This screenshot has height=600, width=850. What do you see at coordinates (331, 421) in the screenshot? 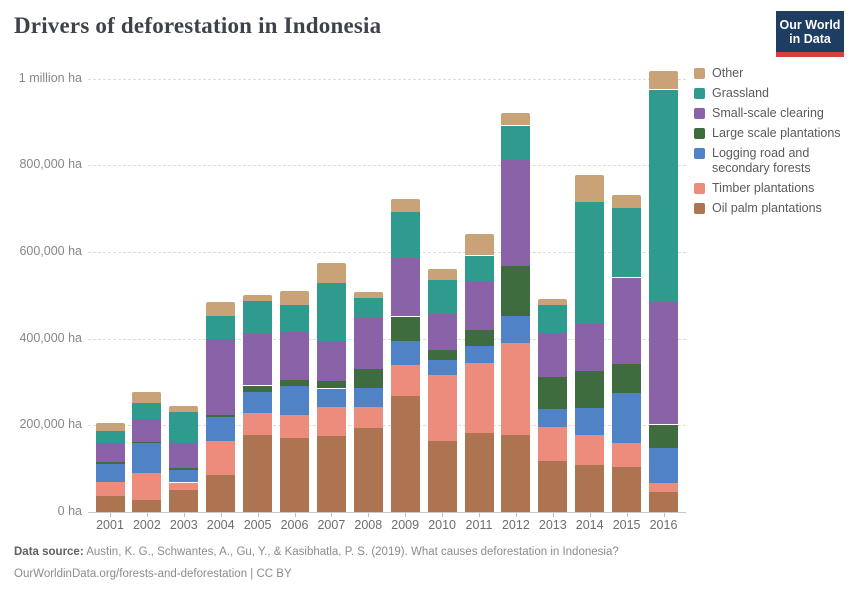
I see `bar-2007-timber-plantations` at bounding box center [331, 421].